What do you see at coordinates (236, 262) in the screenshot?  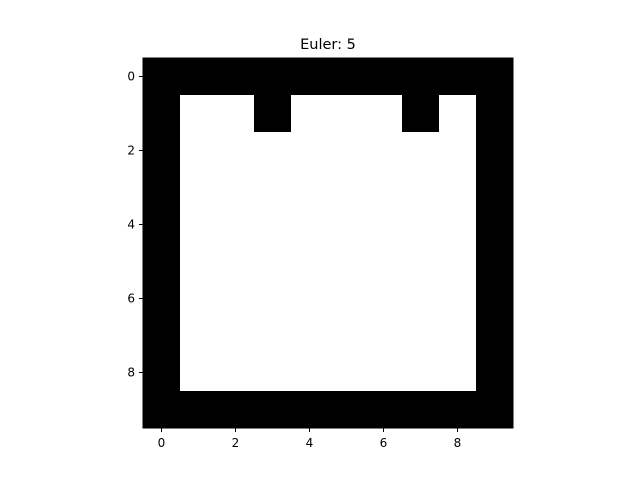 I see `heatmap-cell-r5-c2` at bounding box center [236, 262].